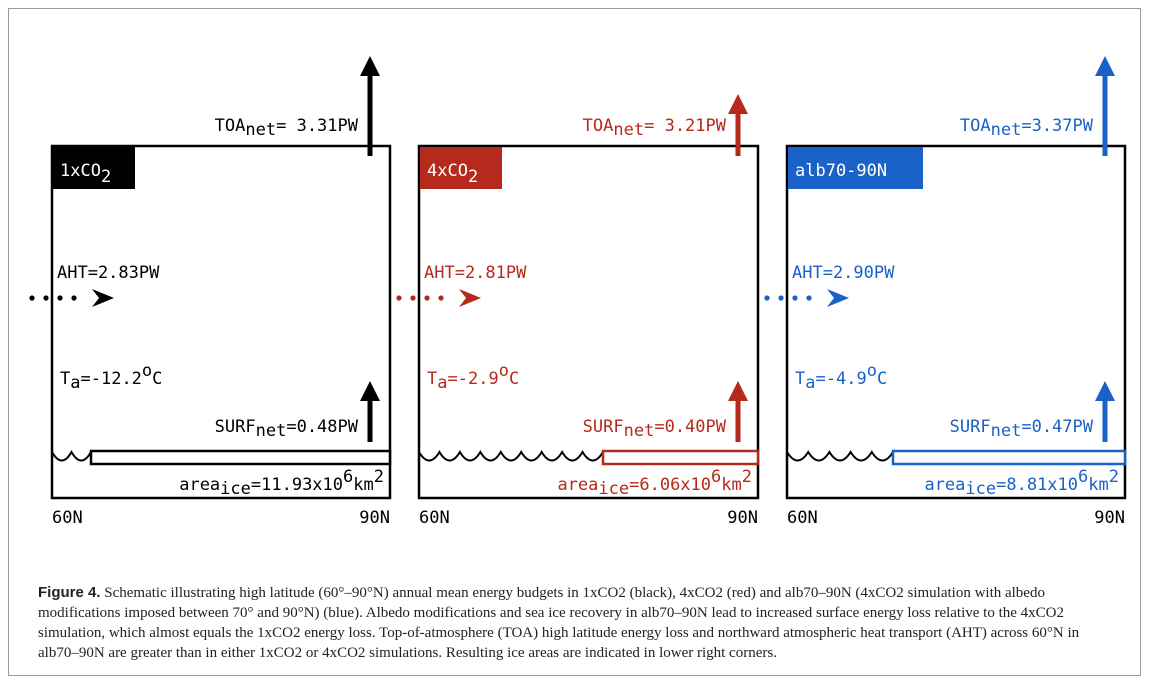  Describe the element at coordinates (452, 174) in the screenshot. I see `panel-4xco2-tag-label: 4xCO2` at that location.